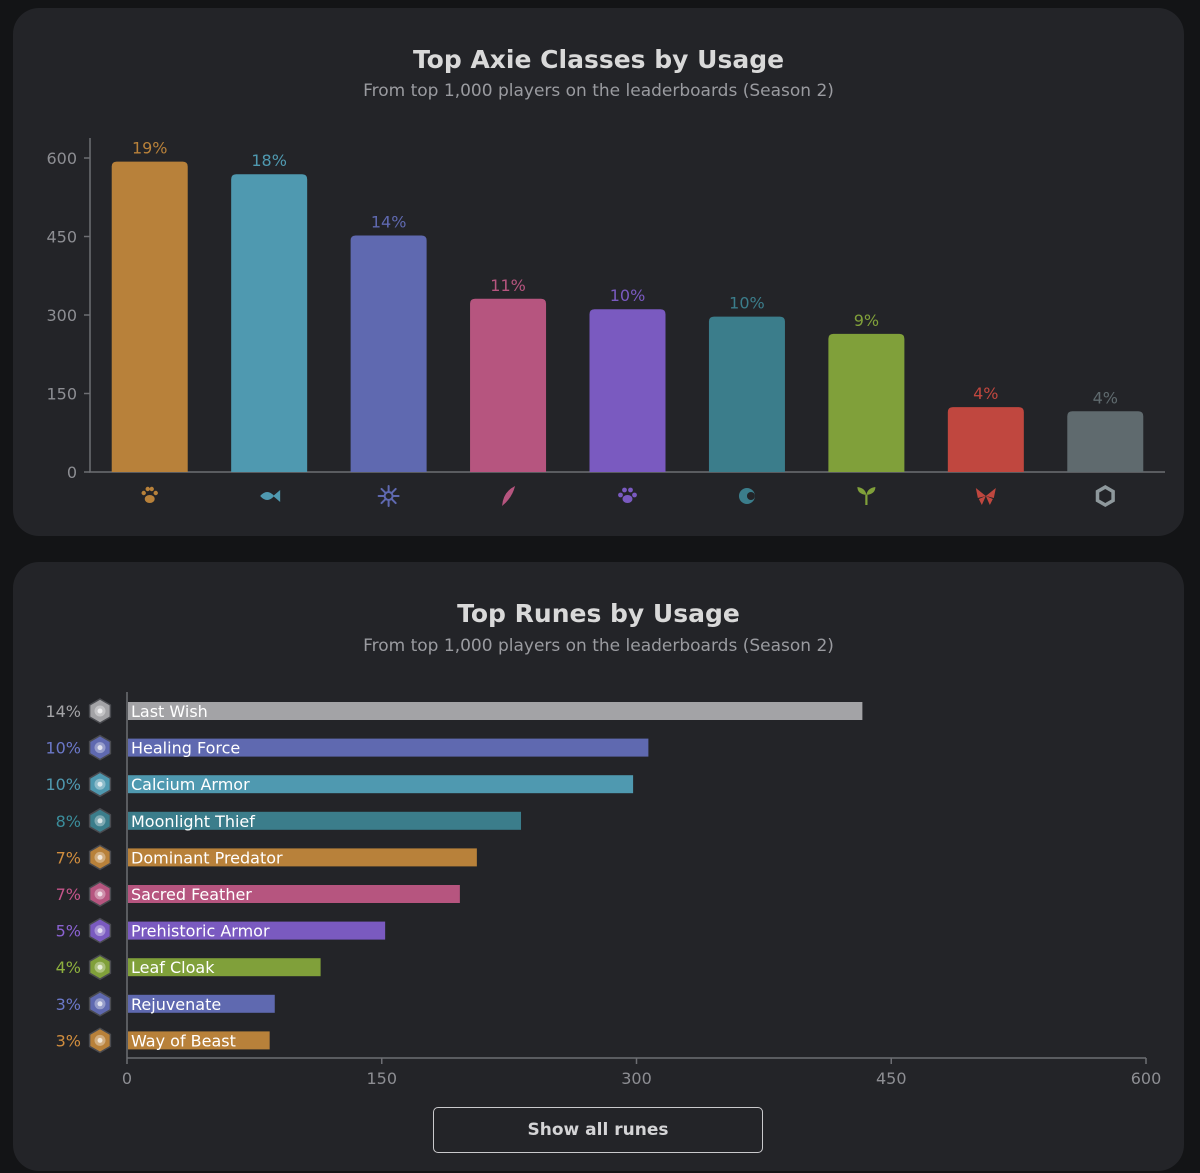 Image resolution: width=1200 pixels, height=1173 pixels. What do you see at coordinates (127, 1078) in the screenshot?
I see `x-tick-label: 0` at bounding box center [127, 1078].